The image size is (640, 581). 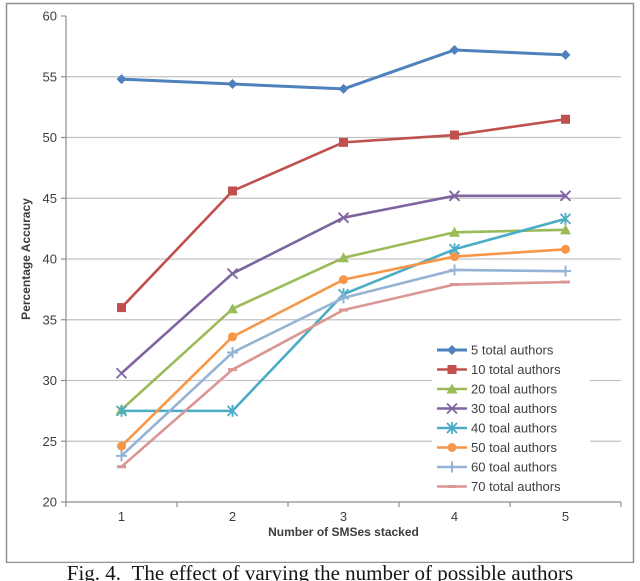 What do you see at coordinates (50, 198) in the screenshot?
I see `y-tick-label: 45` at bounding box center [50, 198].